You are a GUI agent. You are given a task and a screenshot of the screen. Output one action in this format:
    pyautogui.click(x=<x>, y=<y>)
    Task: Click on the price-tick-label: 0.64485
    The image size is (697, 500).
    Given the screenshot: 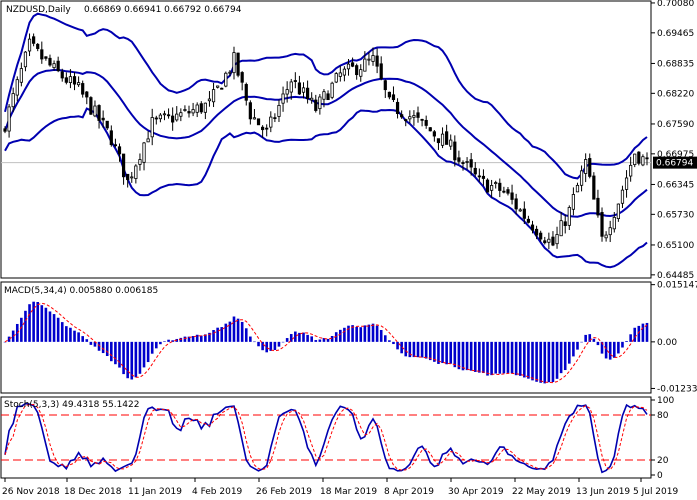 What is the action you would take?
    pyautogui.click(x=675, y=276)
    